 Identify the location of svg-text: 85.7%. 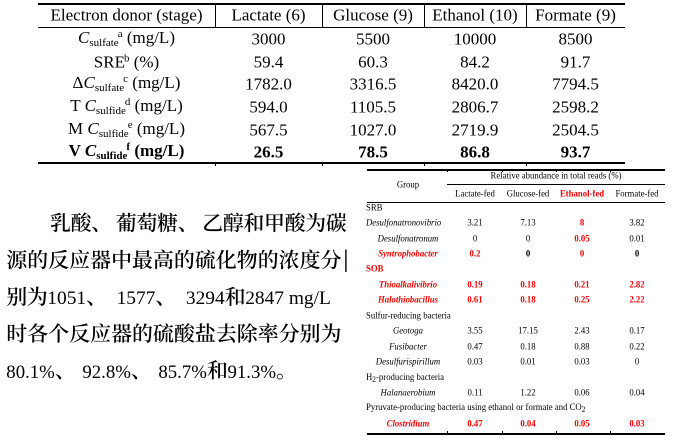
(182, 372).